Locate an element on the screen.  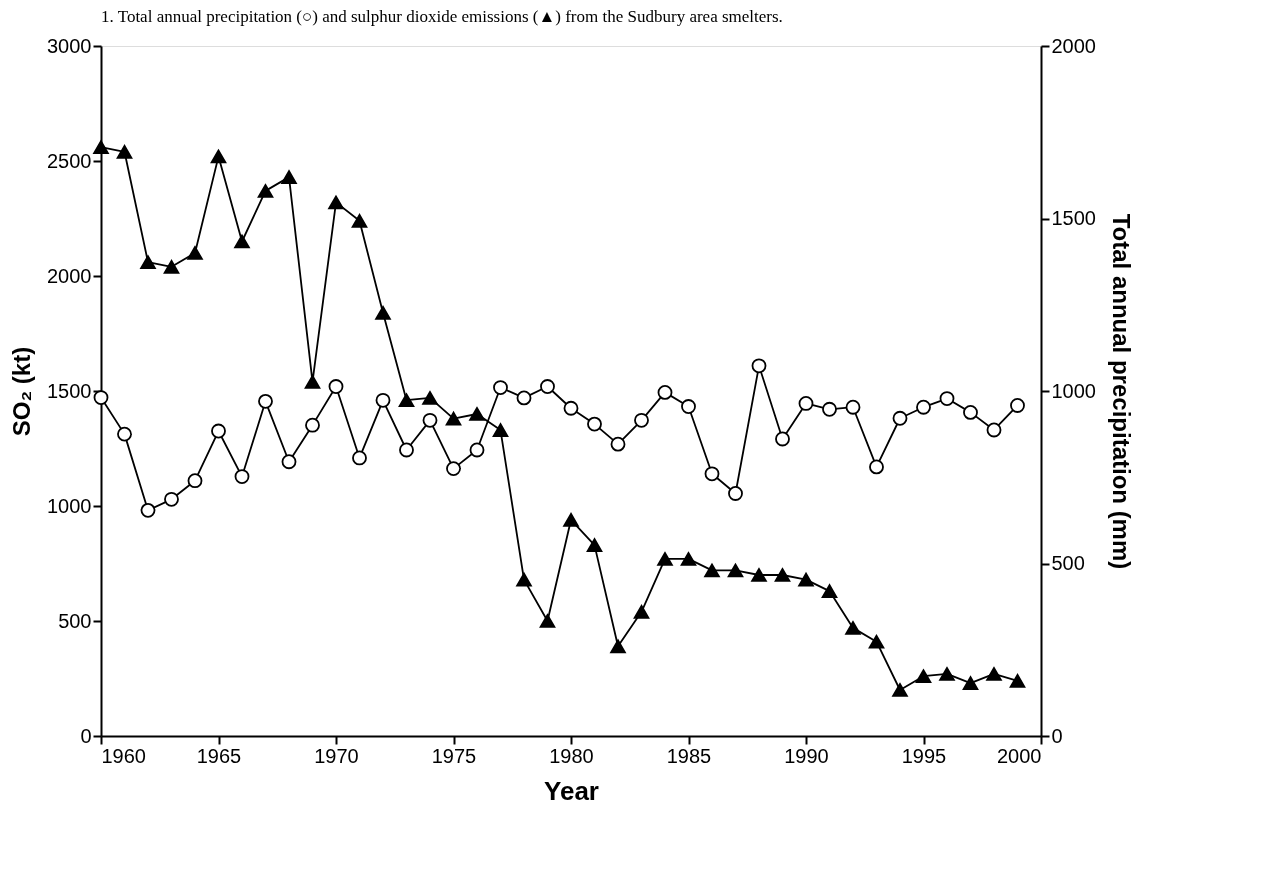
x-tick-label: 1990 is located at coordinates (806, 755).